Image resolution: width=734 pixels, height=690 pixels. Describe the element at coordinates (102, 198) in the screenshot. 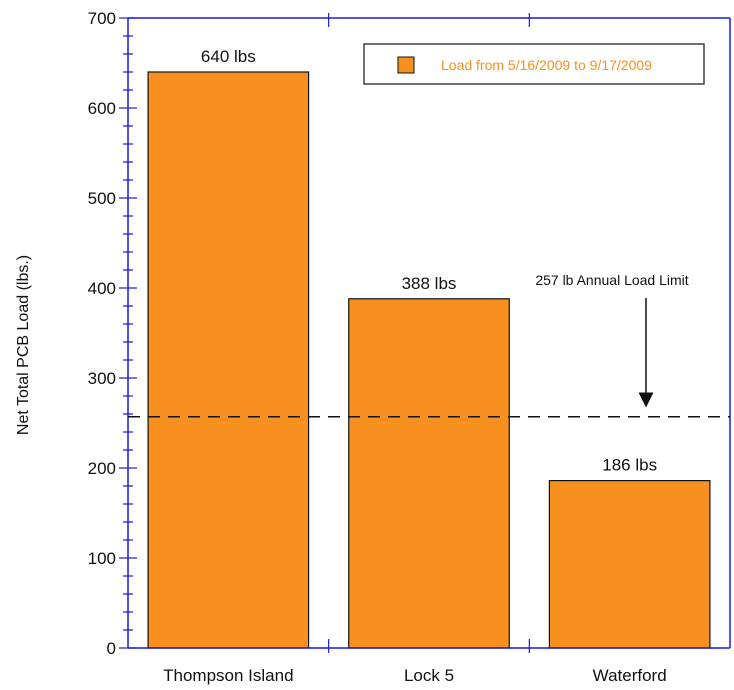

I see `y-tick-label: 500` at that location.